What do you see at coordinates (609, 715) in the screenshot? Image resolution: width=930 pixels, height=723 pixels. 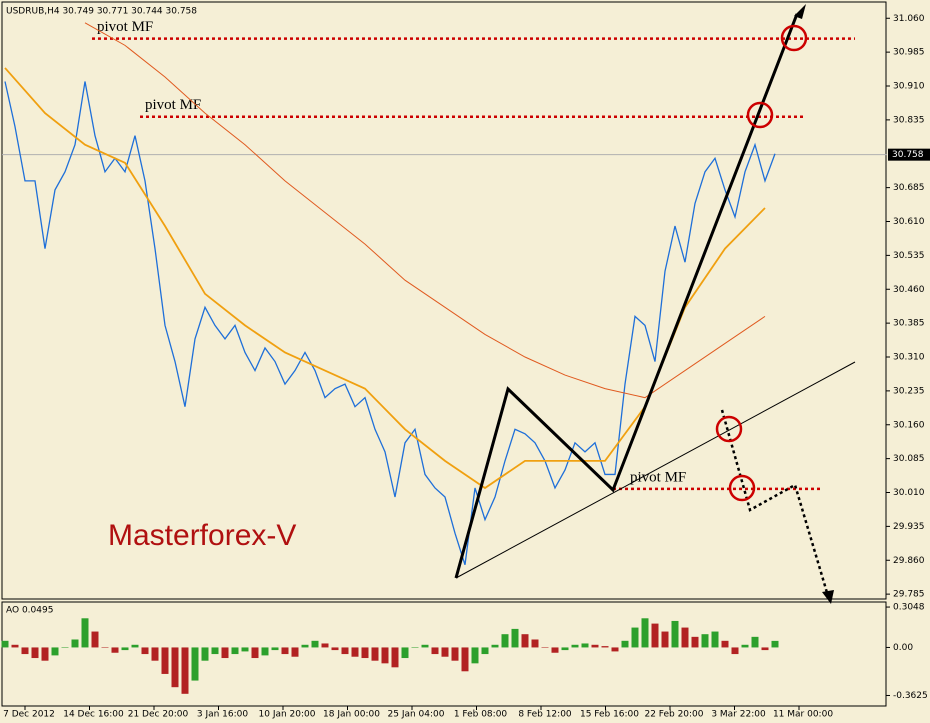 I see `x-tick-label: 15 Feb 16:00` at bounding box center [609, 715].